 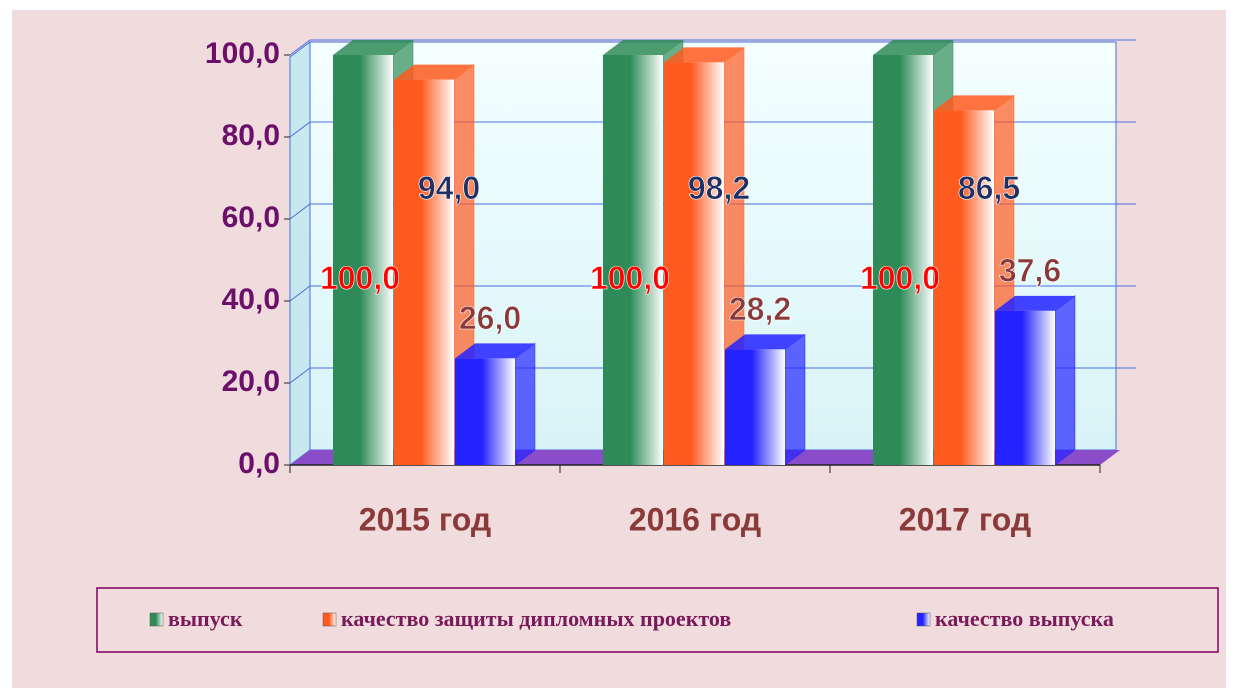 What do you see at coordinates (259, 463) in the screenshot?
I see `y-tick-label: 0,0` at bounding box center [259, 463].